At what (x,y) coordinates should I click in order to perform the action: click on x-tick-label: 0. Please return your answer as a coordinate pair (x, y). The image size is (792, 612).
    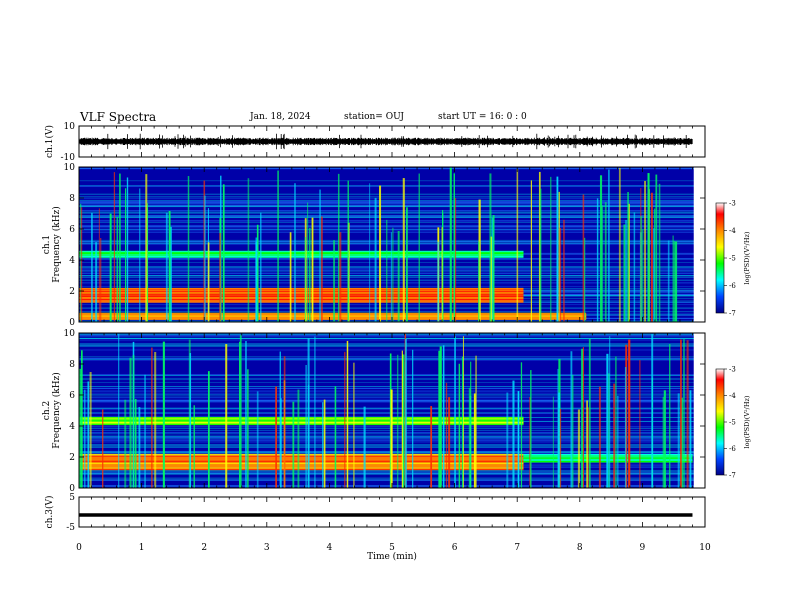
    Looking at the image, I should click on (79, 548).